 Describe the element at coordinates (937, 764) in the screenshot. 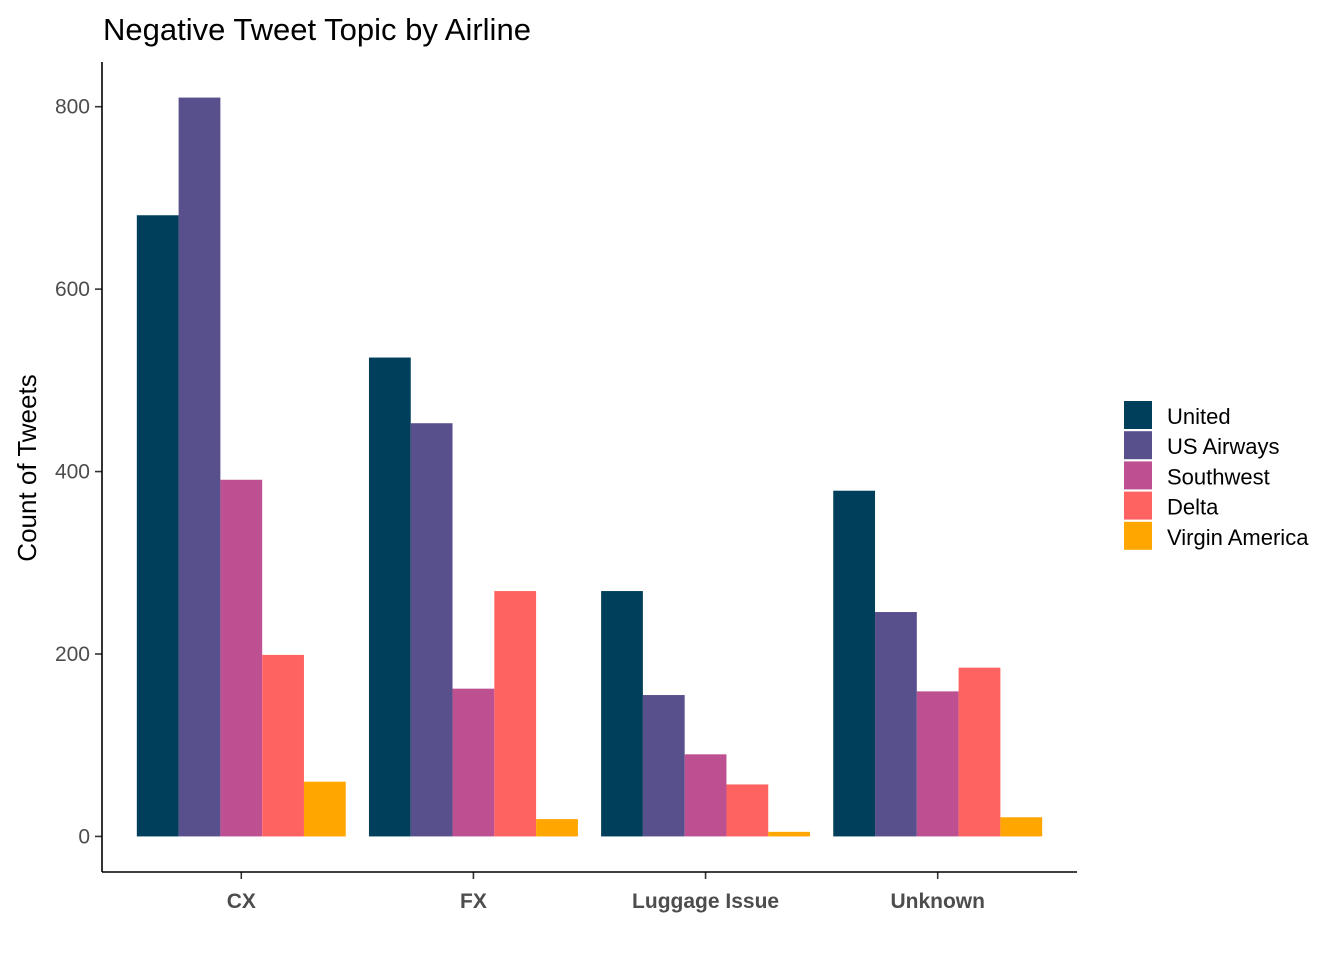

I see `bar-unknown-southwest` at that location.